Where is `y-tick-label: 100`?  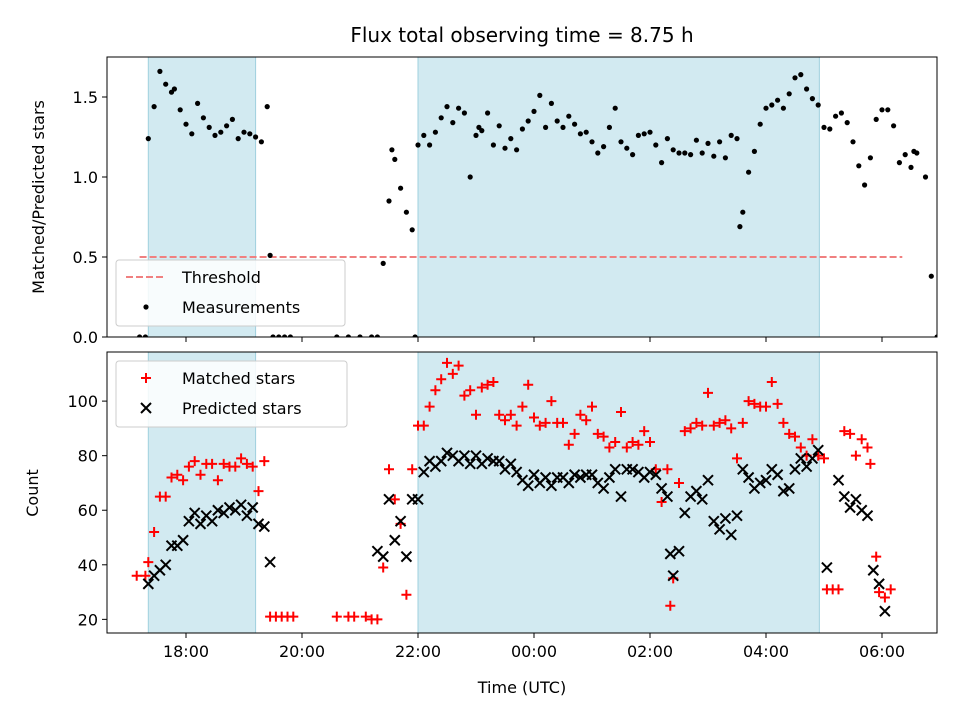
y-tick-label: 100 is located at coordinates (82, 401).